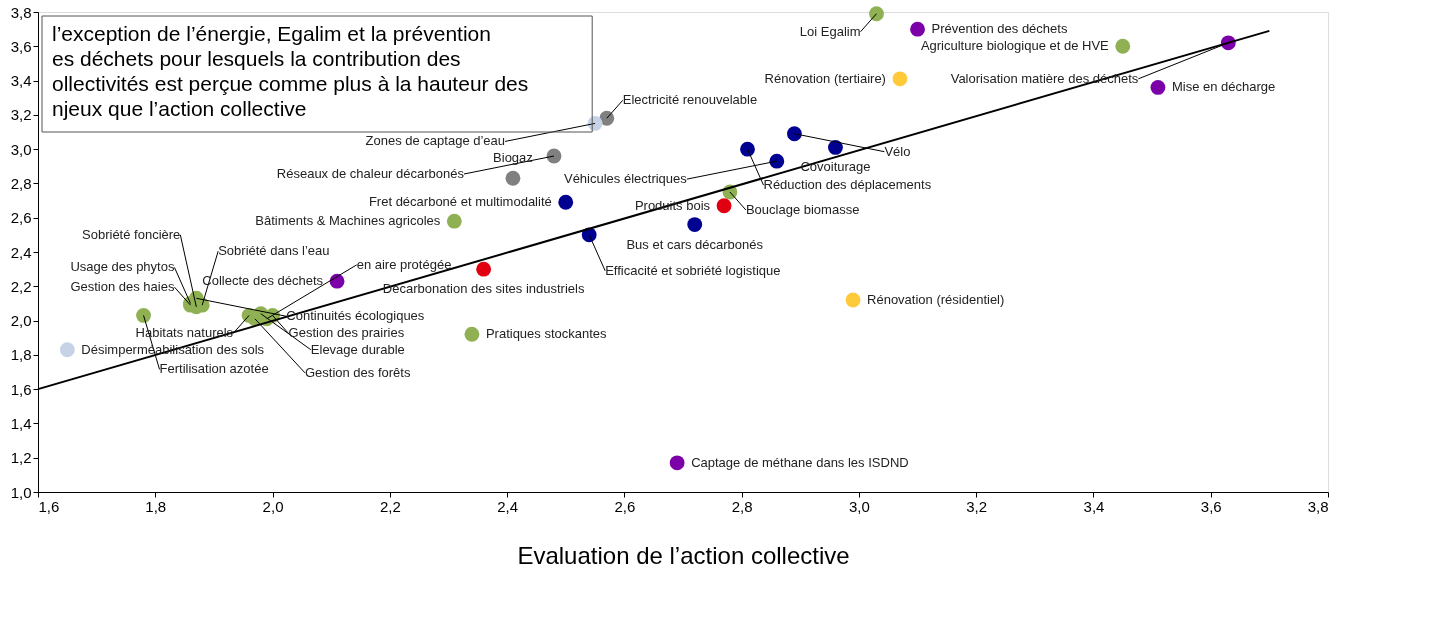 This screenshot has height=641, width=1445. Describe the element at coordinates (936, 299) in the screenshot. I see `annotation: Rénovation (résidentiel)` at that location.